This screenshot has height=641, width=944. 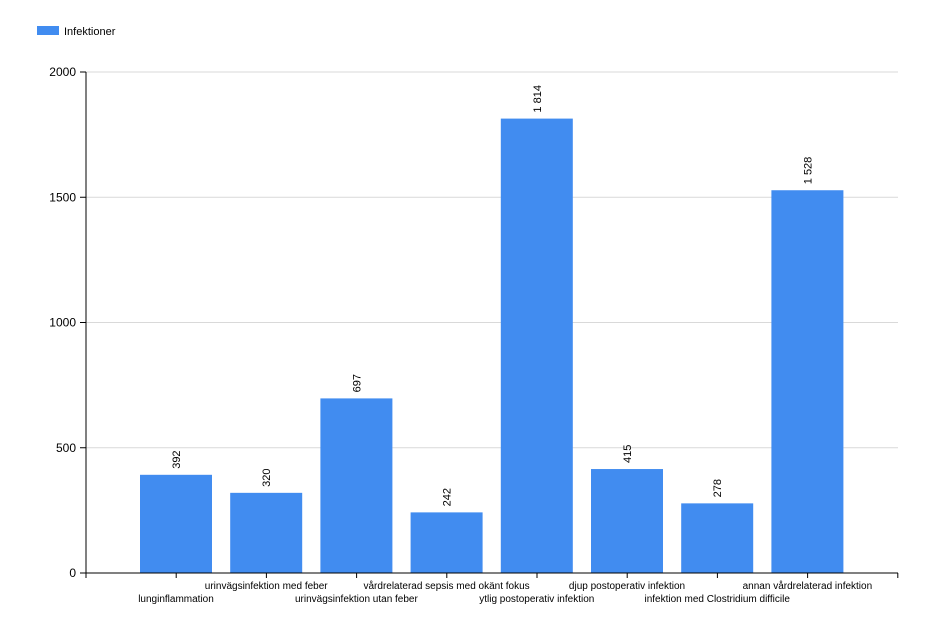 What do you see at coordinates (808, 586) in the screenshot?
I see `category-label: annan vårdrelaterad infektion` at bounding box center [808, 586].